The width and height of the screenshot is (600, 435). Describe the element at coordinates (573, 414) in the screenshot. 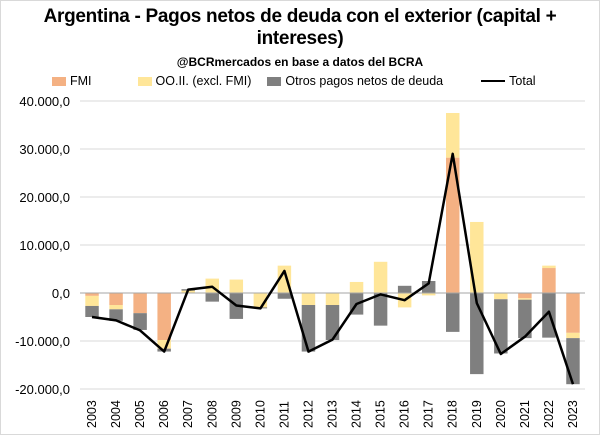

I see `x-tick-label: 2023` at that location.